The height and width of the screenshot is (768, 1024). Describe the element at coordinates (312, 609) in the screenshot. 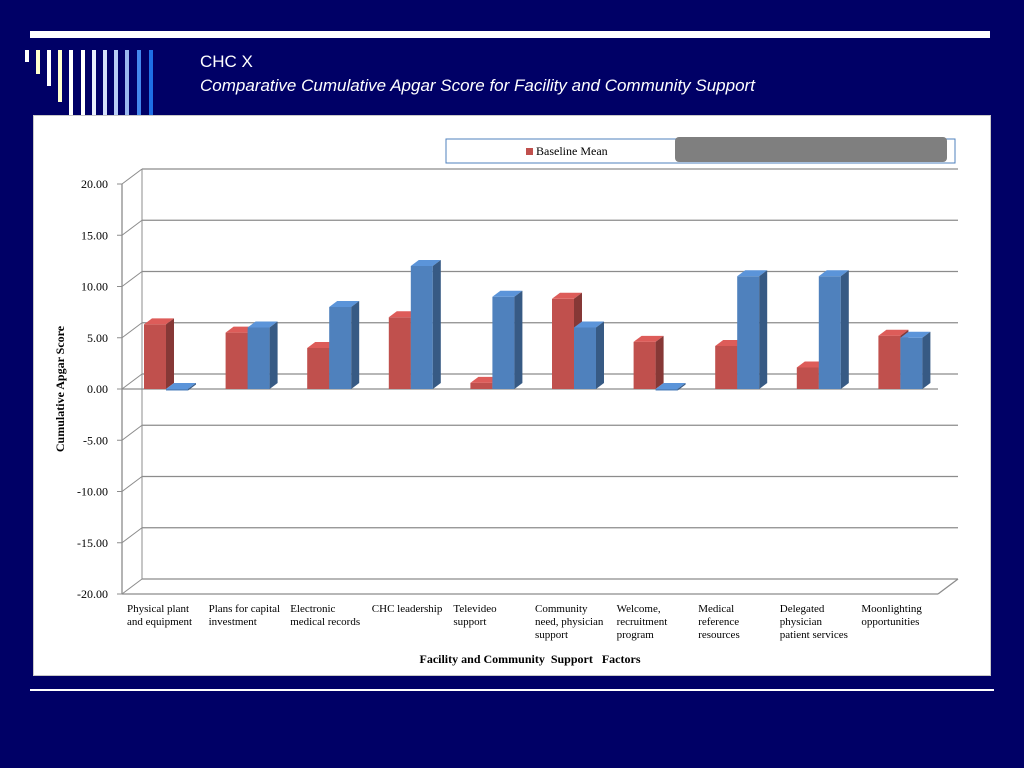

I see `x-category-label: Electronic` at that location.